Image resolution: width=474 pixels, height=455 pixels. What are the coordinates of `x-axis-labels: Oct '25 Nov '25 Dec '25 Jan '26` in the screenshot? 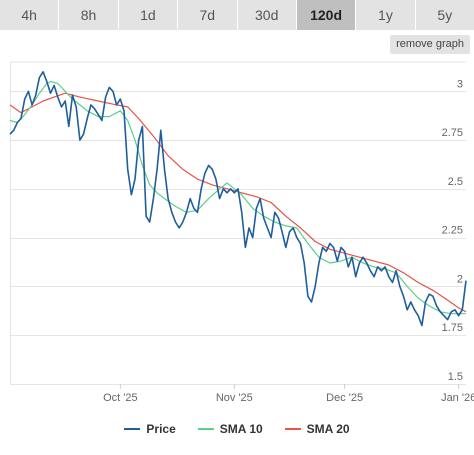 It's located at (288, 394).